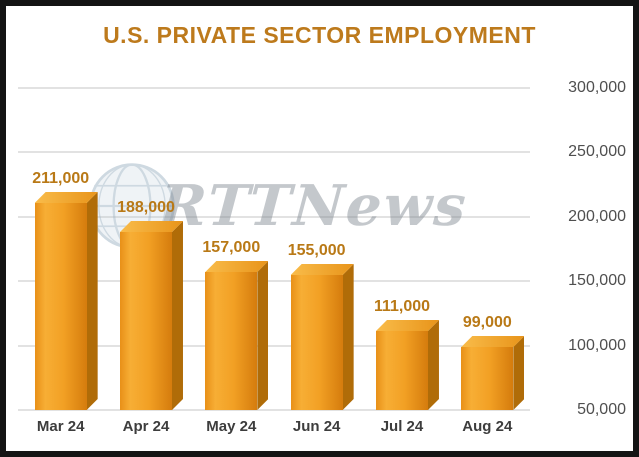  What do you see at coordinates (597, 87) in the screenshot?
I see `y-axis-tick-label: 300,000` at bounding box center [597, 87].